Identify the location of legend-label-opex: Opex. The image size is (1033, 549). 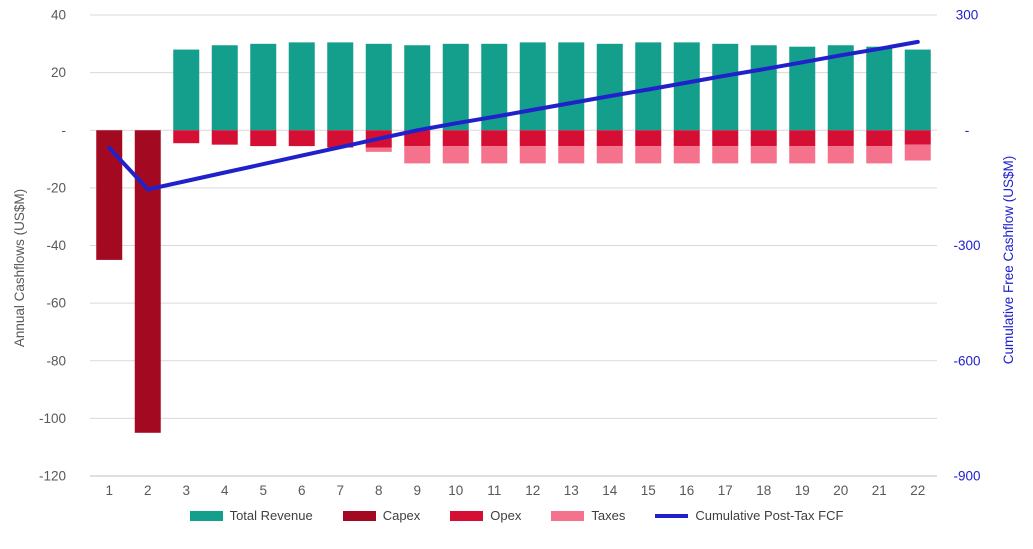
(506, 515).